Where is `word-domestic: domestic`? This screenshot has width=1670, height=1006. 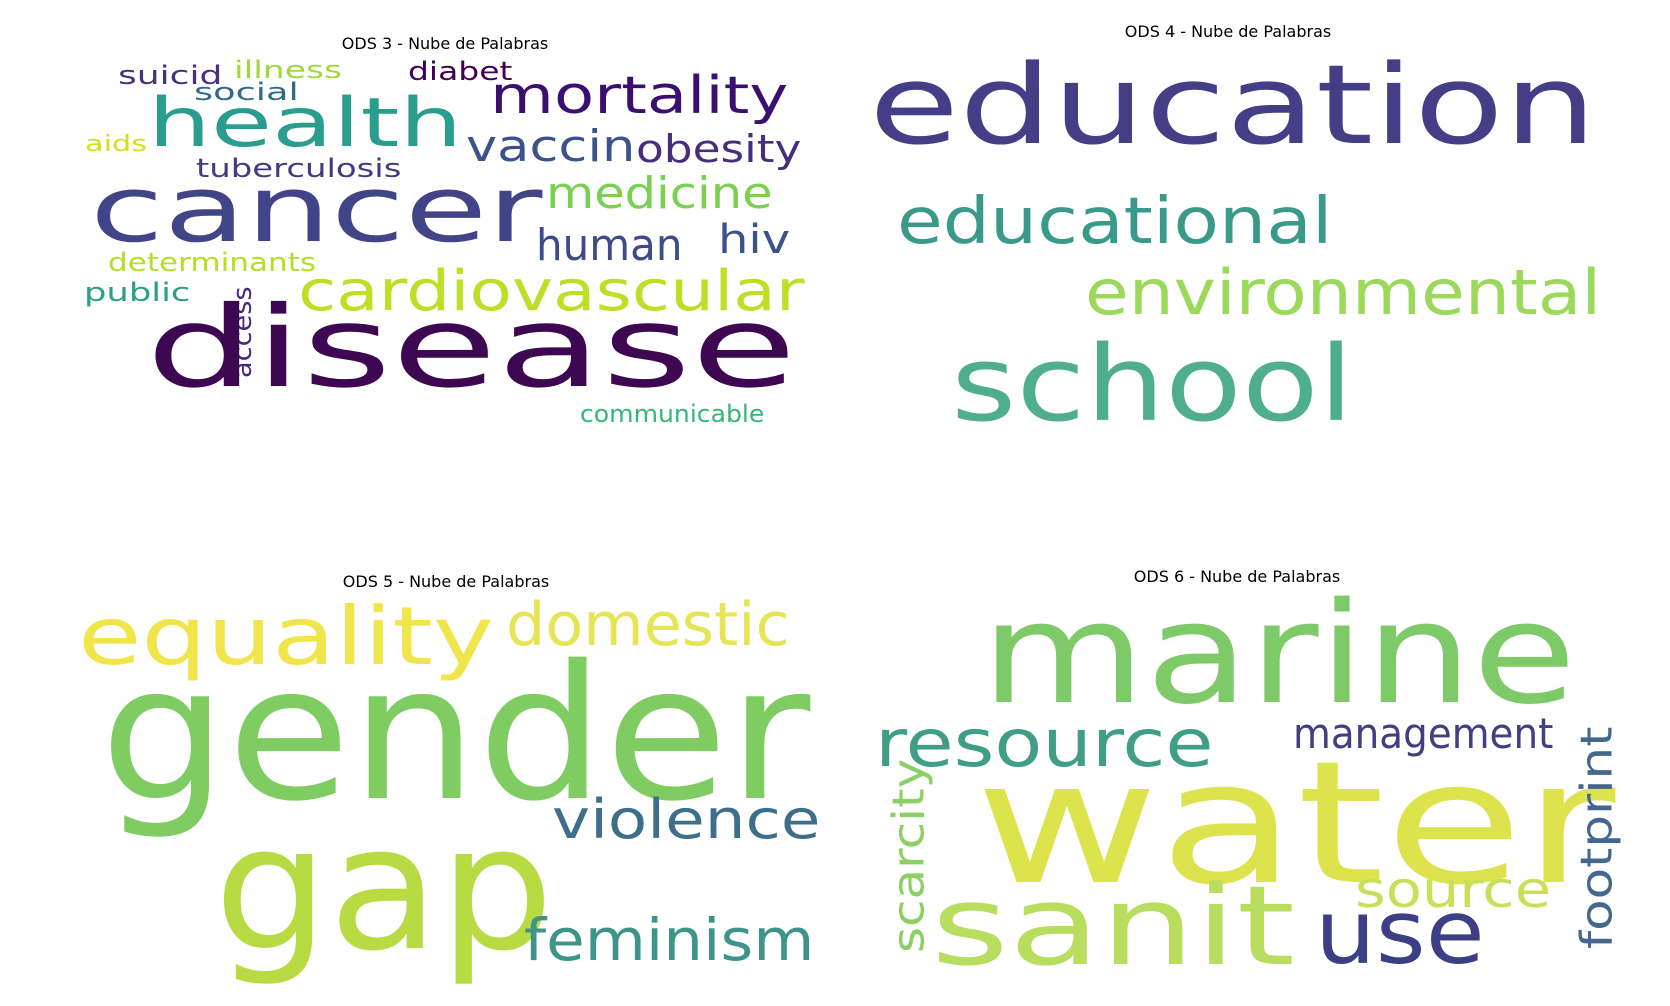 word-domestic: domestic is located at coordinates (648, 625).